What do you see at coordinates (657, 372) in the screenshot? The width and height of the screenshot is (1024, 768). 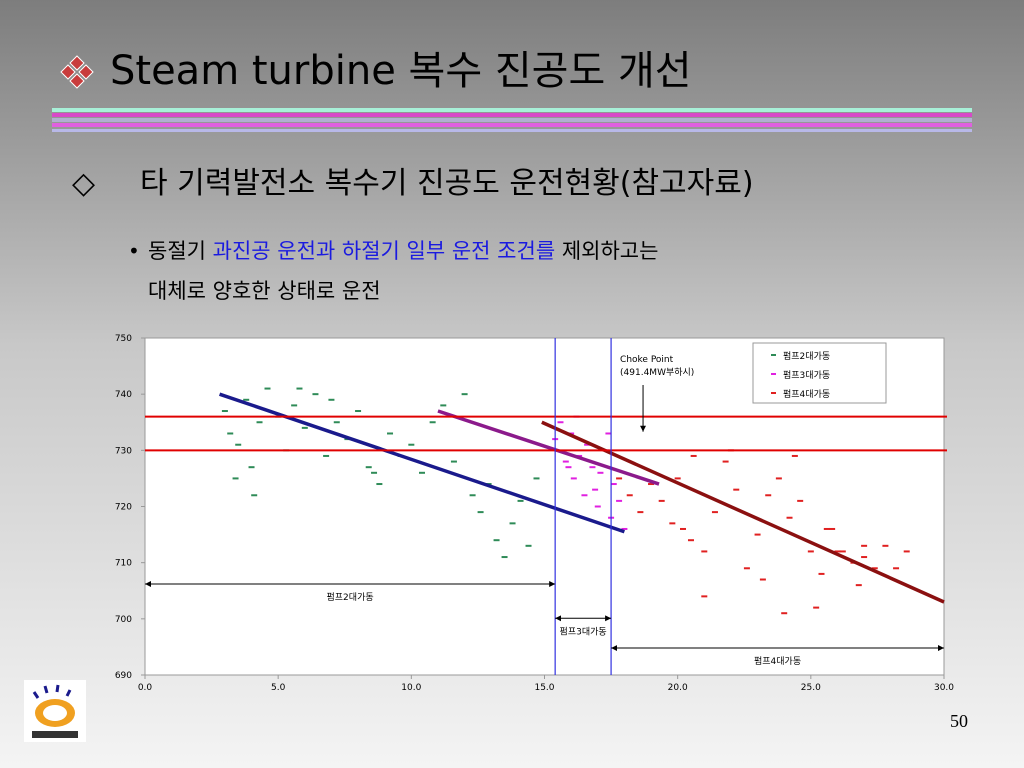 I see `annotation-text: (491.4MW부하시)` at bounding box center [657, 372].